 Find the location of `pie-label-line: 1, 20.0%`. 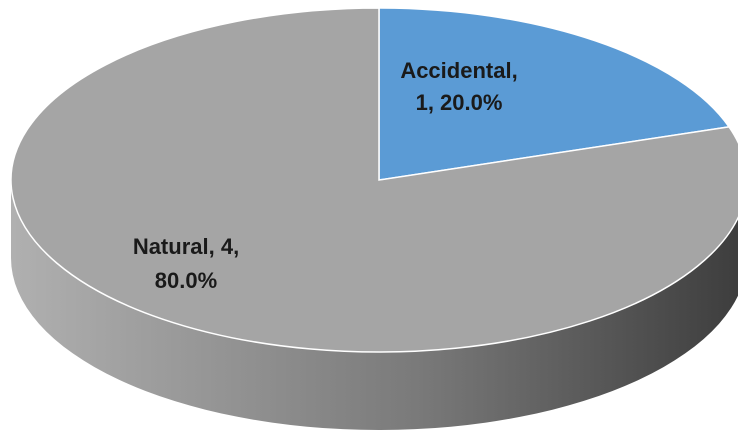

pie-label-line: 1, 20.0% is located at coordinates (459, 102).